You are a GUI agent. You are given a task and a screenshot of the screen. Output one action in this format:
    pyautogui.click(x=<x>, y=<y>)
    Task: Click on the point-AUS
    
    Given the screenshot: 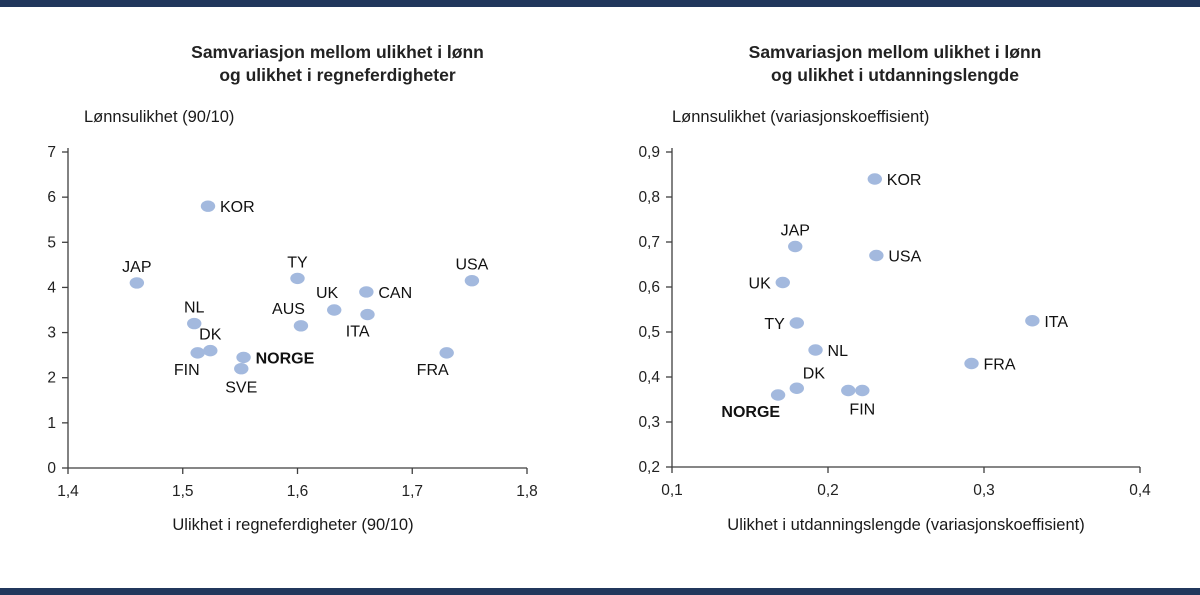 What is the action you would take?
    pyautogui.click(x=301, y=326)
    